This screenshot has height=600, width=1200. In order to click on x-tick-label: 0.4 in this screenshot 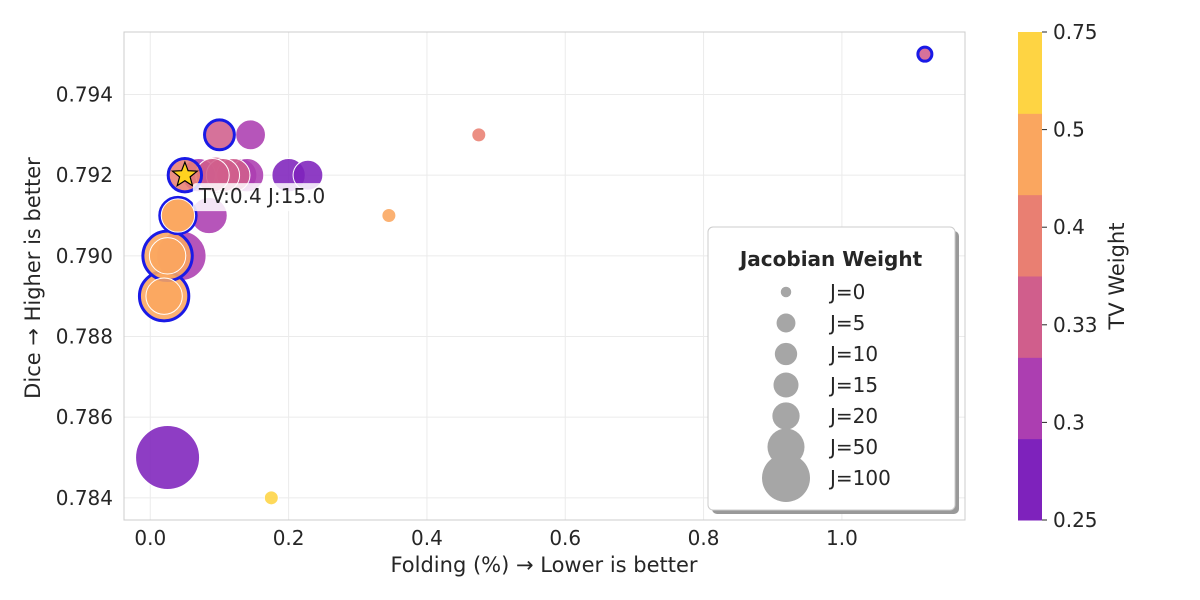, I will do `click(427, 538)`.